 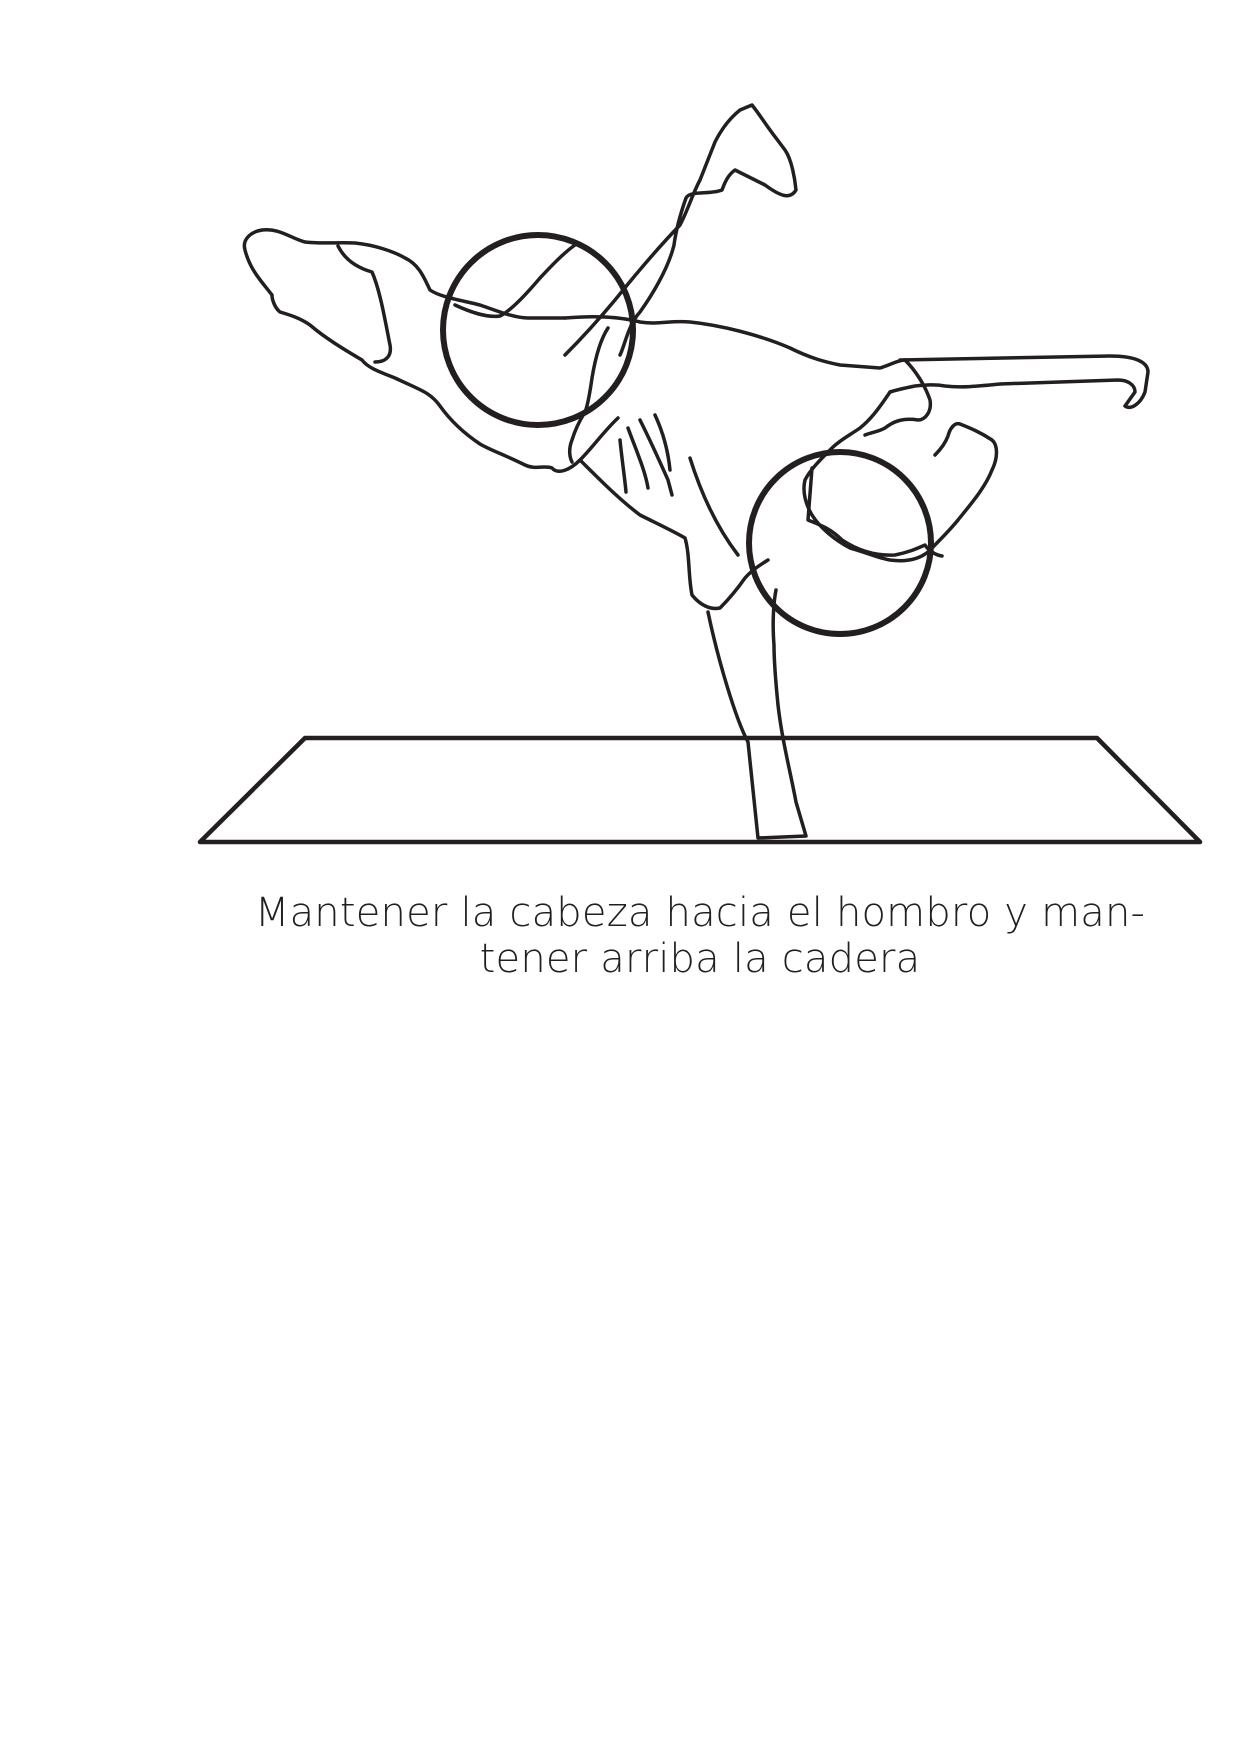 What do you see at coordinates (515, 281) in the screenshot?
I see `upper-leg-knee` at bounding box center [515, 281].